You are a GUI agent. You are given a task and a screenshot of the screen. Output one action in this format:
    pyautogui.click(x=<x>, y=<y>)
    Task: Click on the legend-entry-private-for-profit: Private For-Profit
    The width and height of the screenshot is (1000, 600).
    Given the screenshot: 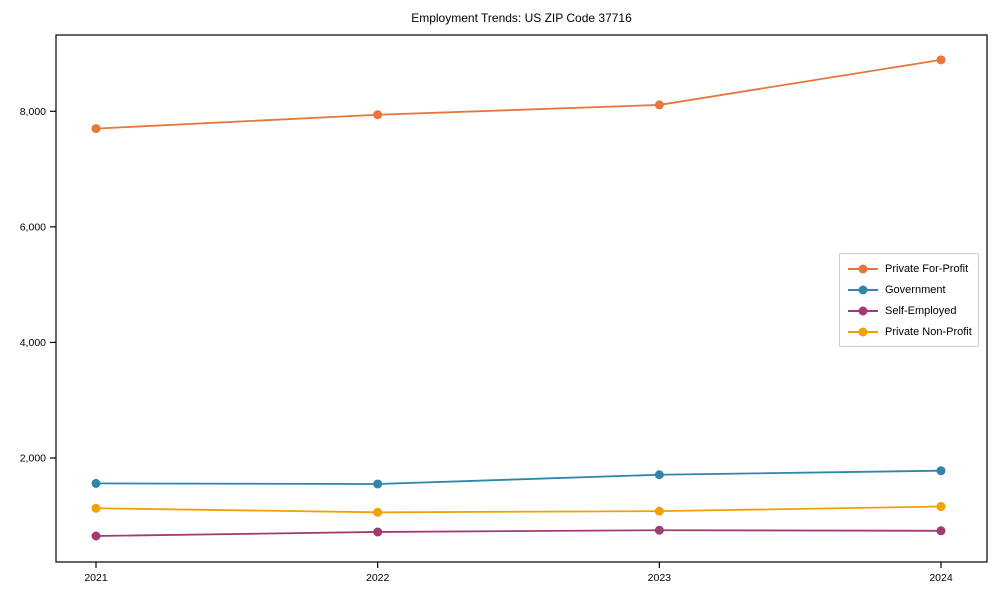 What is the action you would take?
    pyautogui.click(x=909, y=268)
    